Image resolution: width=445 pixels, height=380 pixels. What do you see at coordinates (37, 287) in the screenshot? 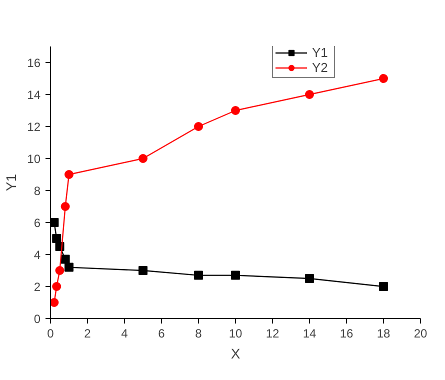
I see `y-tick-label: 2` at bounding box center [37, 287].